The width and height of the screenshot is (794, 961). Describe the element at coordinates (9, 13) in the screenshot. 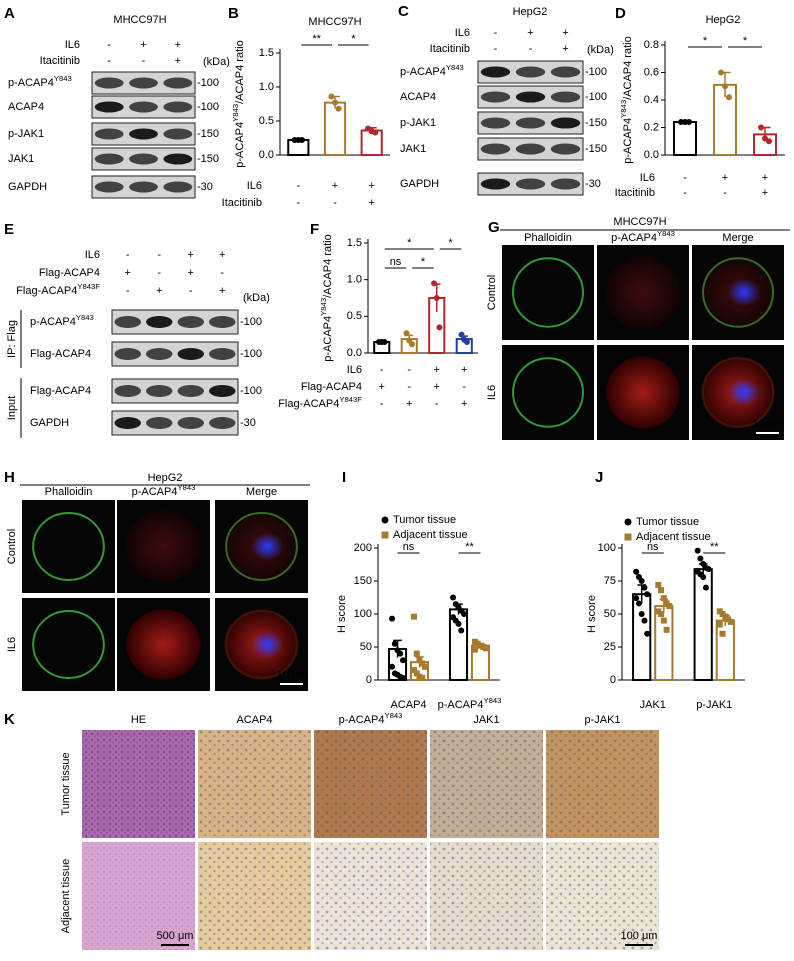

I see `panel-letter: A` at that location.